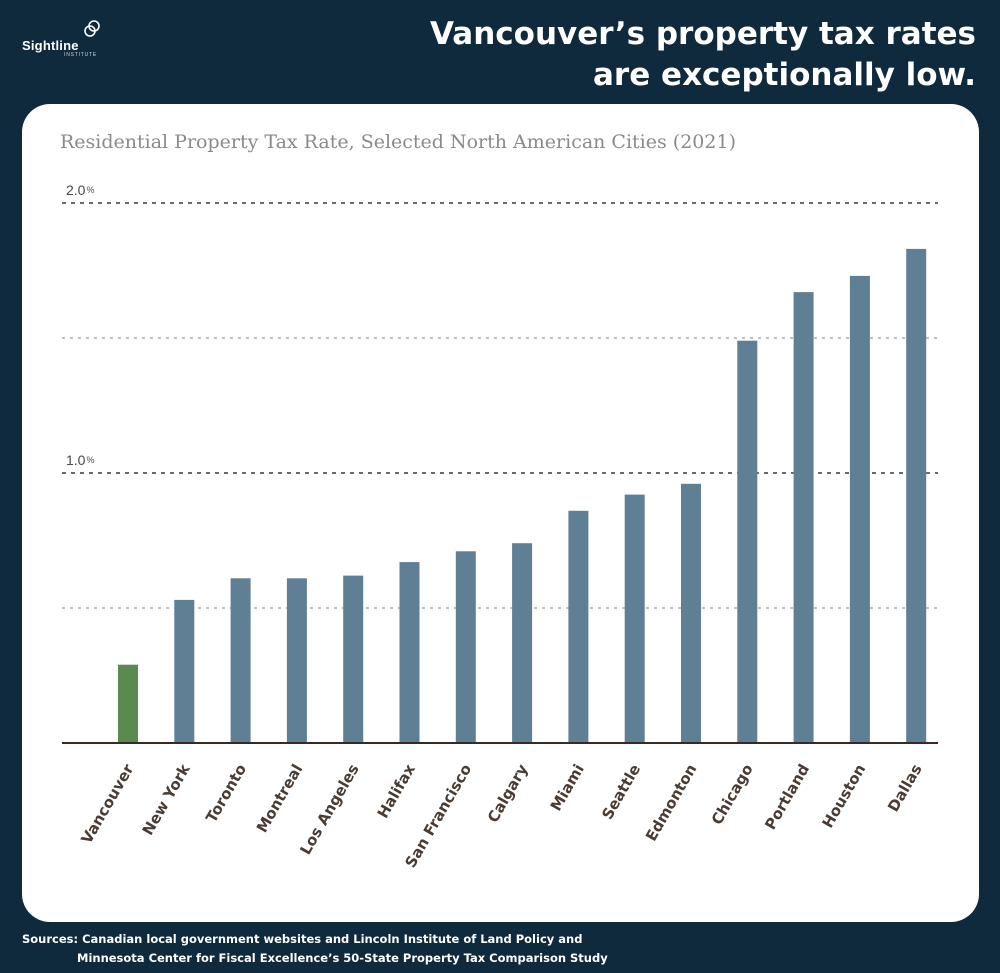  Describe the element at coordinates (396, 791) in the screenshot. I see `x-tick-label: Halifax` at that location.